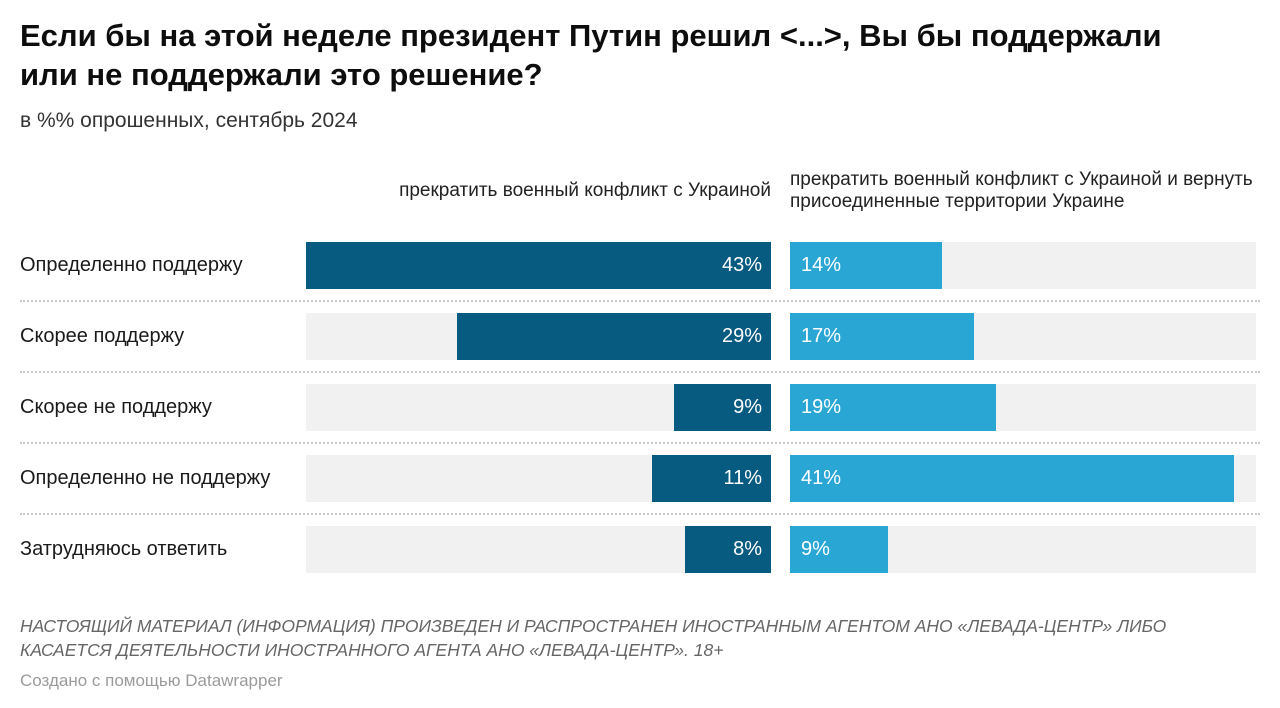 Image resolution: width=1280 pixels, height=708 pixels. I want to click on bar-track-series-1: 29%, so click(538, 337).